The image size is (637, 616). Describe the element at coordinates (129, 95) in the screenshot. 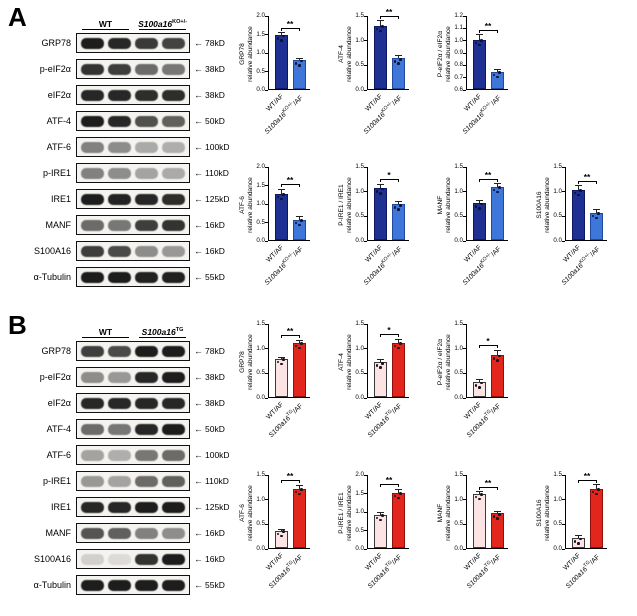

I see `blot-row-eif2: eIF2α ← 38kD` at that location.